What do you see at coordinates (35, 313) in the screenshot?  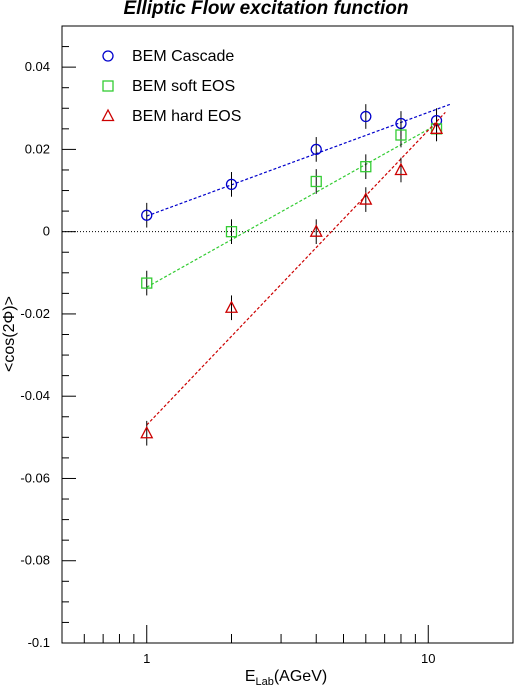 I see `y-tick-label: -0.02` at bounding box center [35, 313].